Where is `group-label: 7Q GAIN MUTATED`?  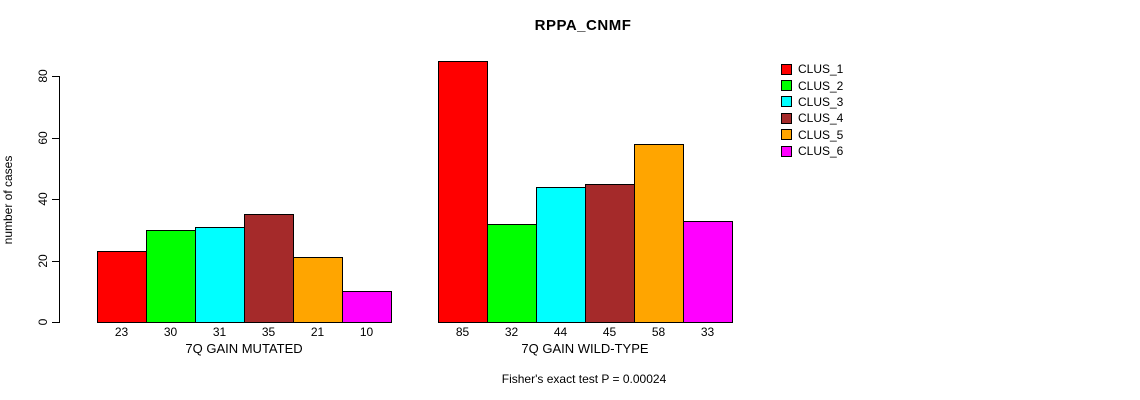 group-label: 7Q GAIN MUTATED is located at coordinates (244, 348).